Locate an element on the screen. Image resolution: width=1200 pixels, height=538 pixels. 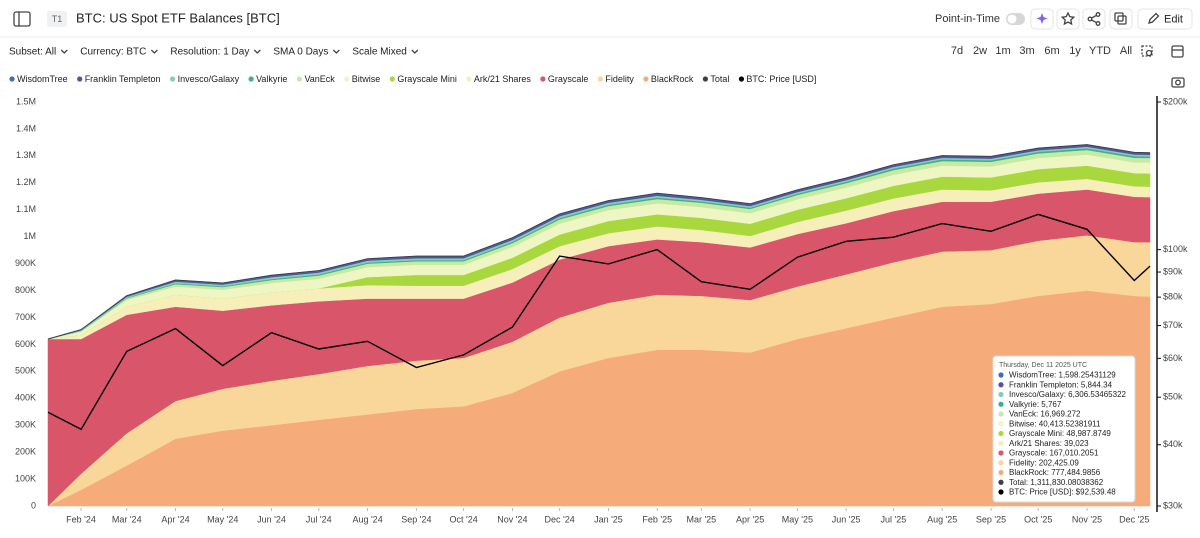
y2-tick-label: $70k is located at coordinates (1173, 325).